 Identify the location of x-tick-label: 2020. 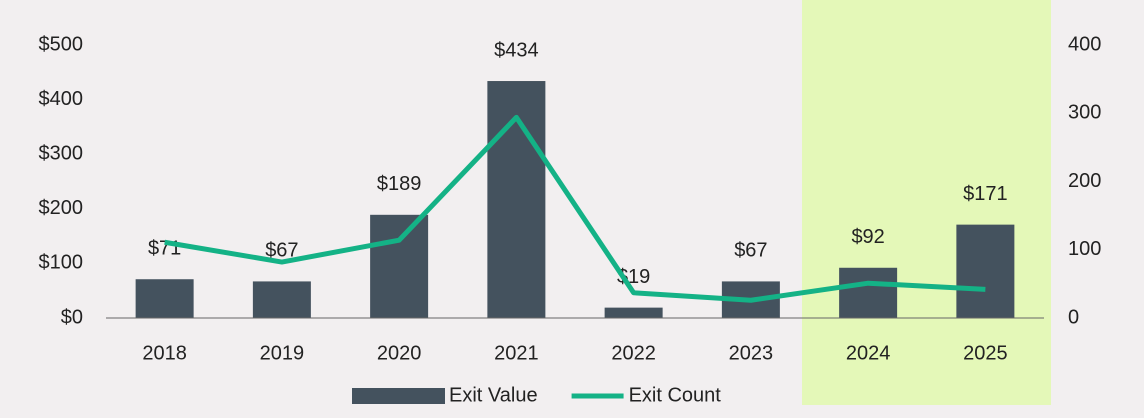
(399, 353).